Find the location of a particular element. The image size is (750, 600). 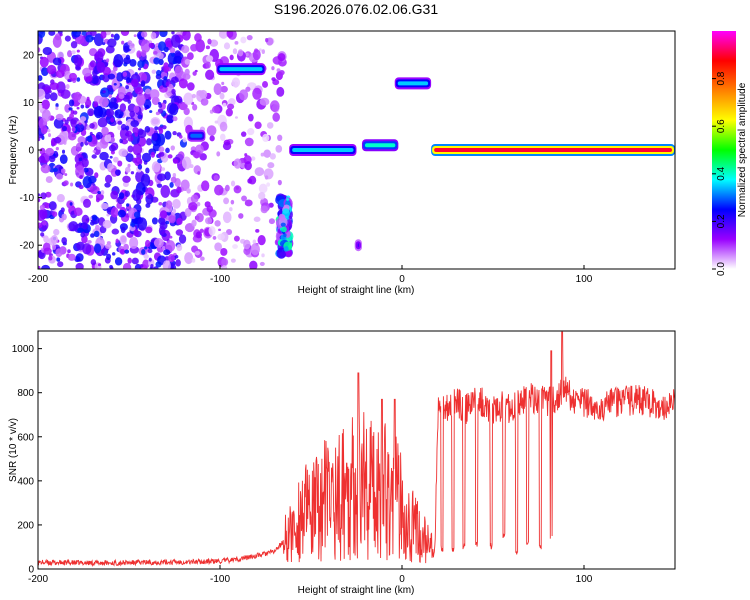

x-tick-label: 100 is located at coordinates (584, 279).